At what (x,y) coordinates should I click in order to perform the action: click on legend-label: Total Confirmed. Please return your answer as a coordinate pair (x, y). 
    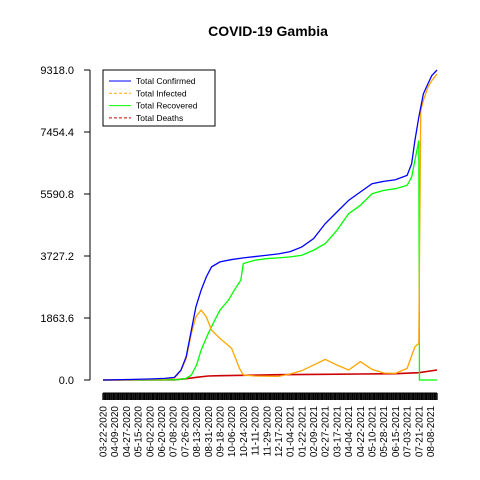
    Looking at the image, I should click on (166, 81).